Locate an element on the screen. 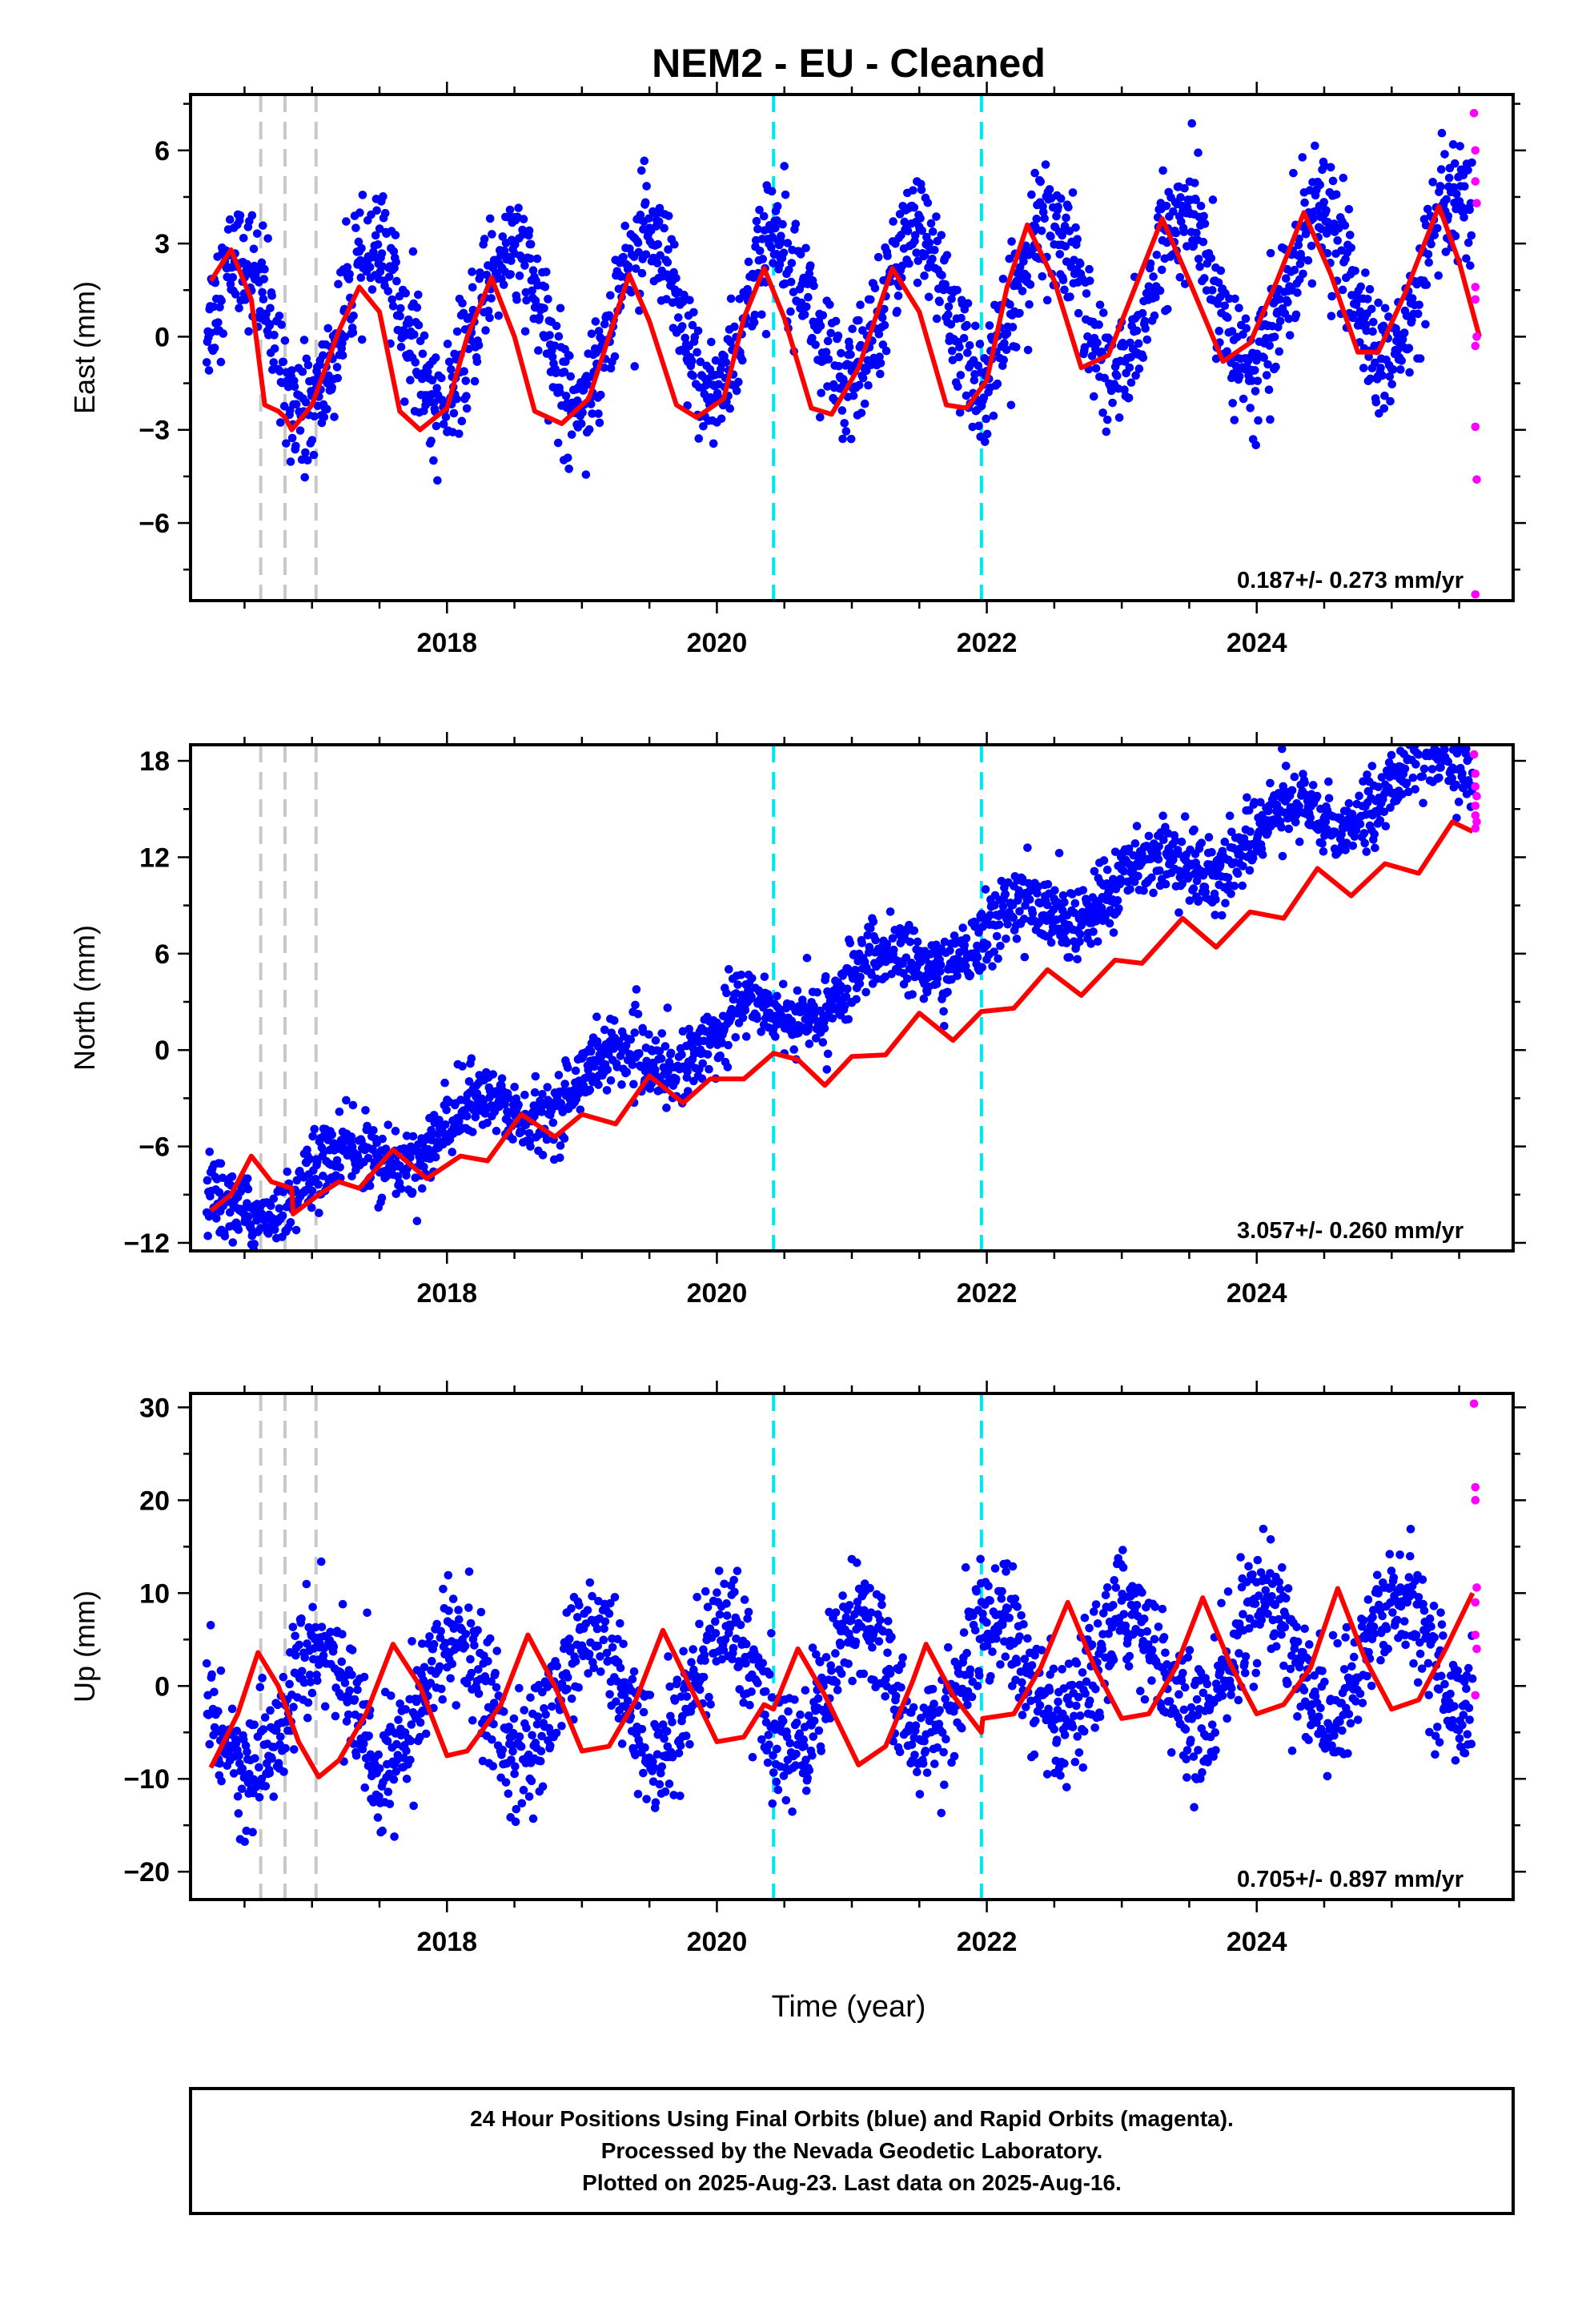 The image size is (1582, 2324). east-rate-label: 0.187+/- 0.273 mm/yr is located at coordinates (1351, 580).